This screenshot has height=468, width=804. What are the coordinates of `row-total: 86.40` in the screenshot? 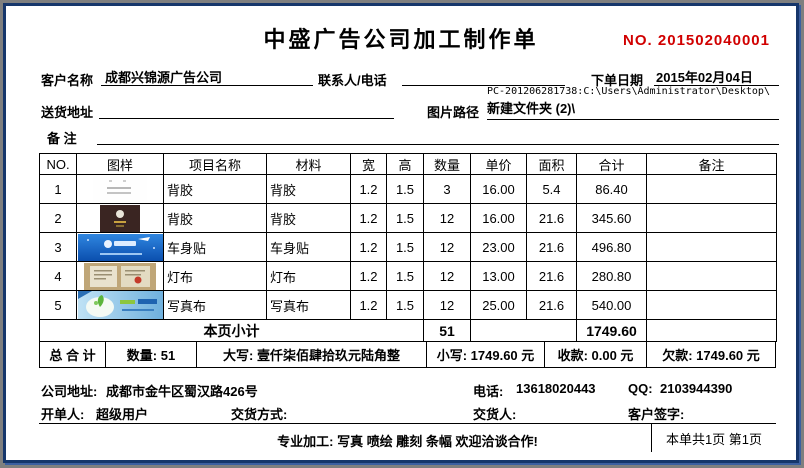 It's located at (611, 189).